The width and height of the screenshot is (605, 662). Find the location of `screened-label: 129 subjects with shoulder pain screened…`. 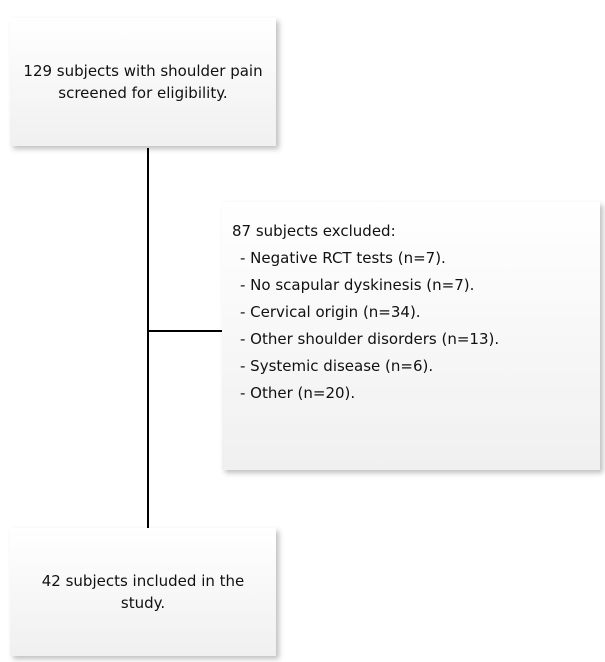

screened-label: 129 subjects with shoulder pain screened… is located at coordinates (143, 82).